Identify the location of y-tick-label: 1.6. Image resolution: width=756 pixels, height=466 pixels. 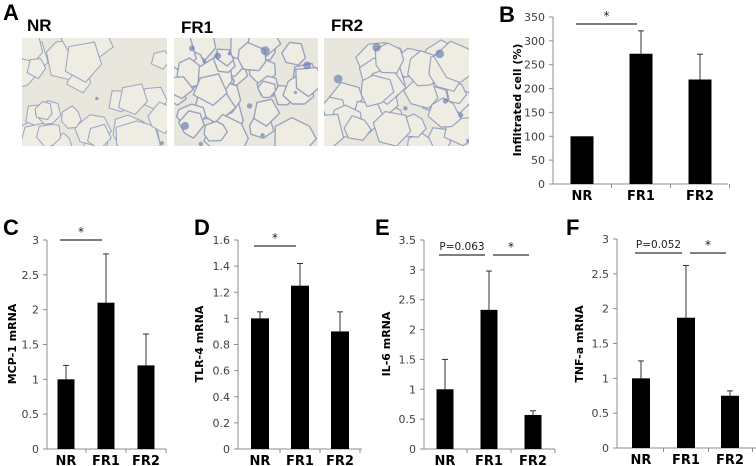
(222, 240).